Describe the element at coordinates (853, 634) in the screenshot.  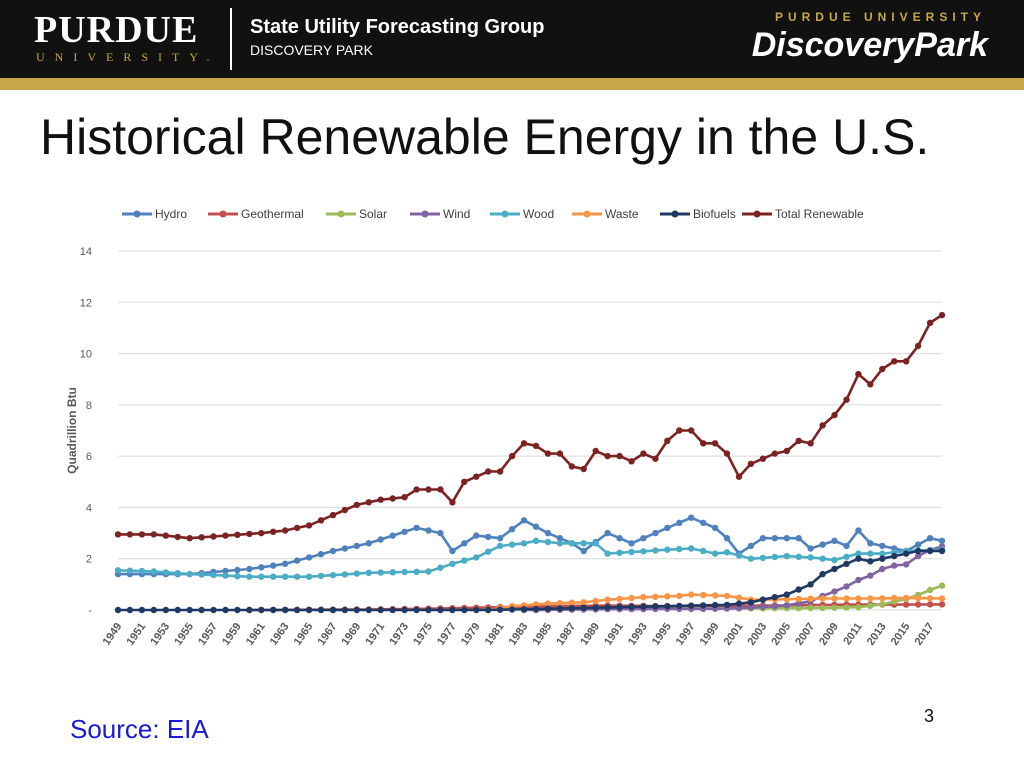
I see `x-tick-label: 2011` at that location.